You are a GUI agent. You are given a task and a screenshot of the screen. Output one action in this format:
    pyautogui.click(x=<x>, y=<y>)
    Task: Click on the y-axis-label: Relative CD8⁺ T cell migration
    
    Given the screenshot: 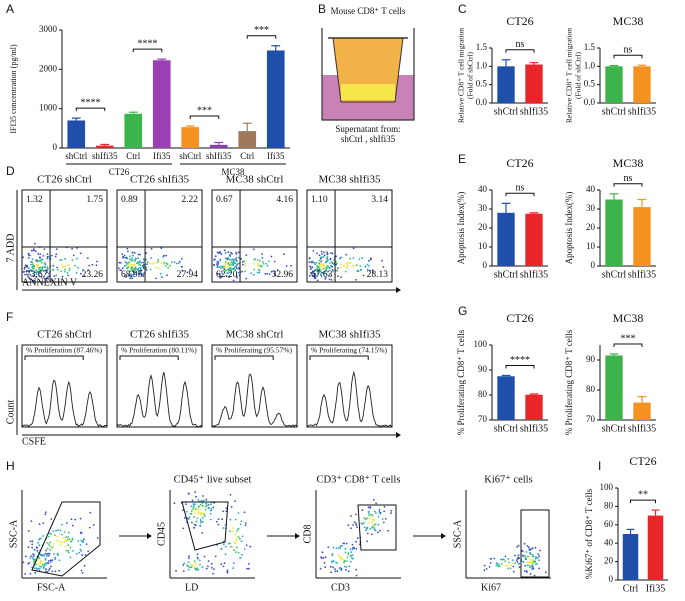 What is the action you would take?
    pyautogui.click(x=569, y=75)
    